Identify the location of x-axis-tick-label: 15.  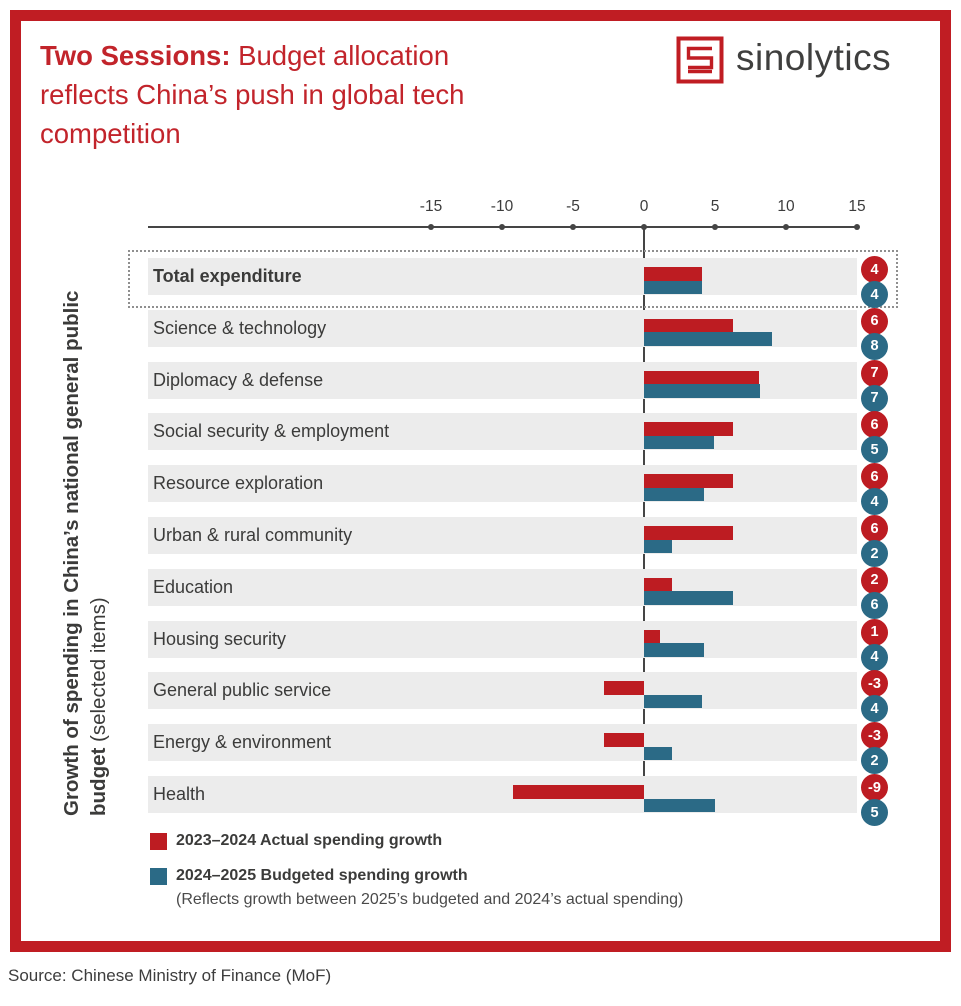
(857, 206).